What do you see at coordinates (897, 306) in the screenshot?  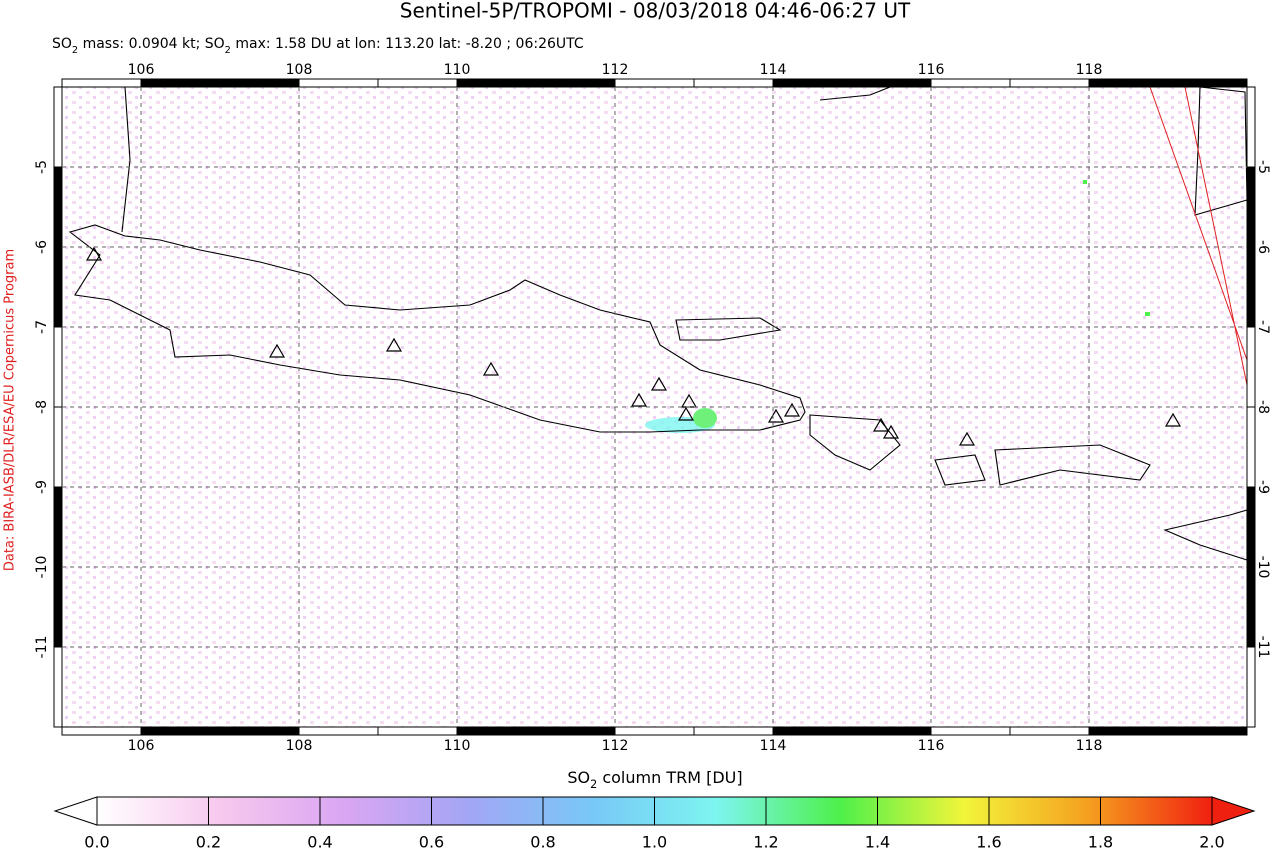 I see `so2-plume` at bounding box center [897, 306].